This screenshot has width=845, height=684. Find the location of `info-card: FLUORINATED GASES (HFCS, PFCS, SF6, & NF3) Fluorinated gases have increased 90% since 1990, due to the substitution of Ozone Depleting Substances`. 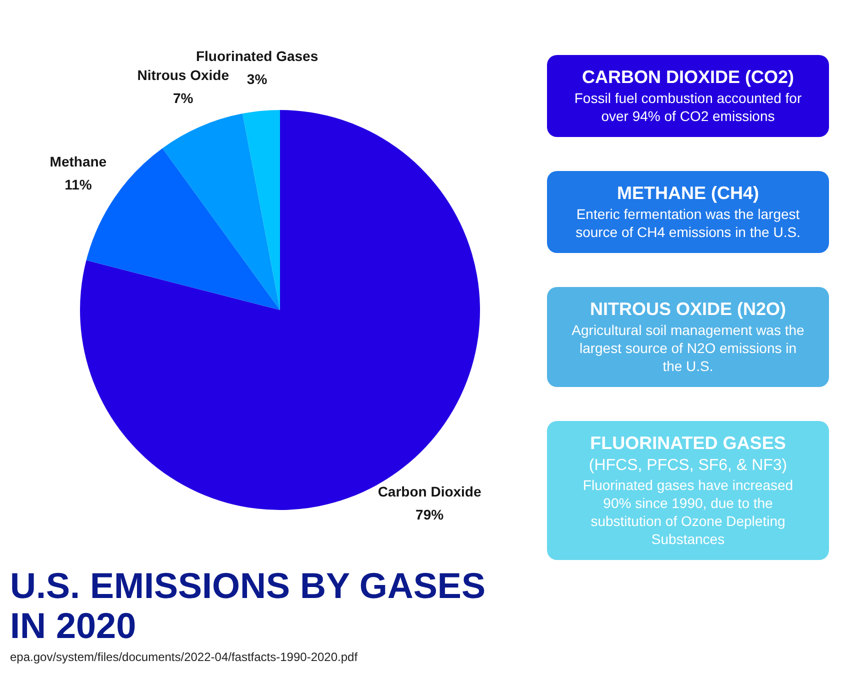

info-card: FLUORINATED GASES (HFCS, PFCS, SF6, & NF3) Fluorinated gases have increased 90% since 1990, due to the substitution of Ozone Depleting Substances is located at coordinates (688, 490).